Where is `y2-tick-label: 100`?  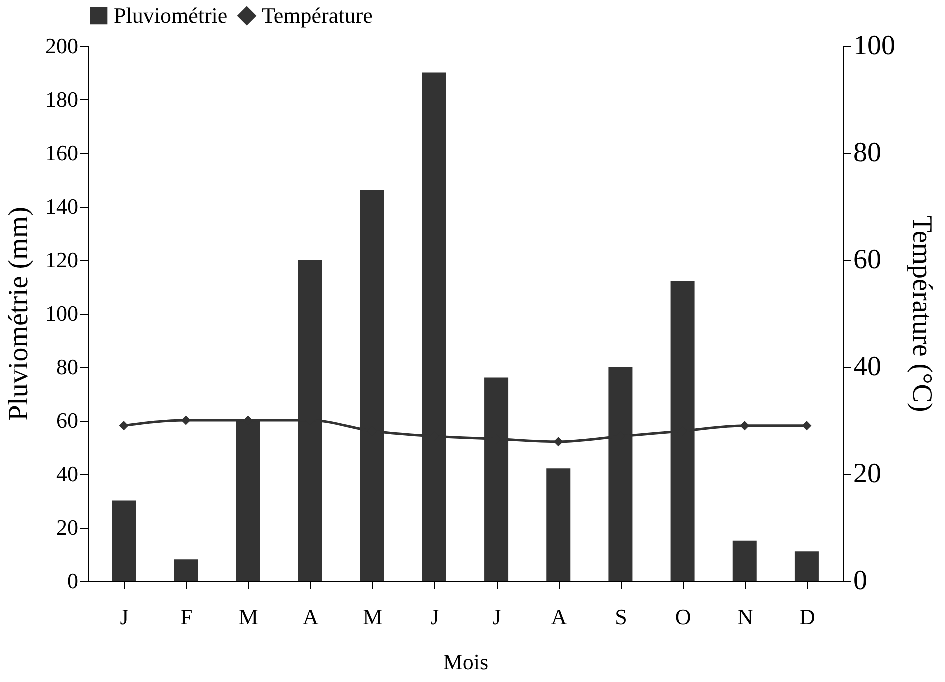
y2-tick-label: 100 is located at coordinates (875, 46).